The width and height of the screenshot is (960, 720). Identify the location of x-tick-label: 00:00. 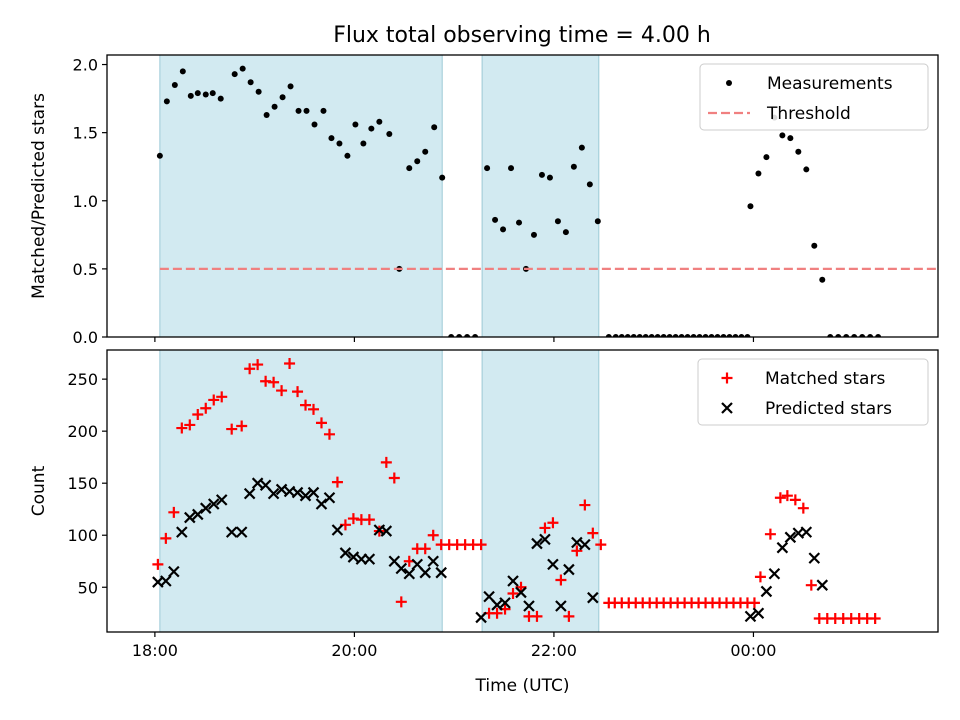
(753, 650).